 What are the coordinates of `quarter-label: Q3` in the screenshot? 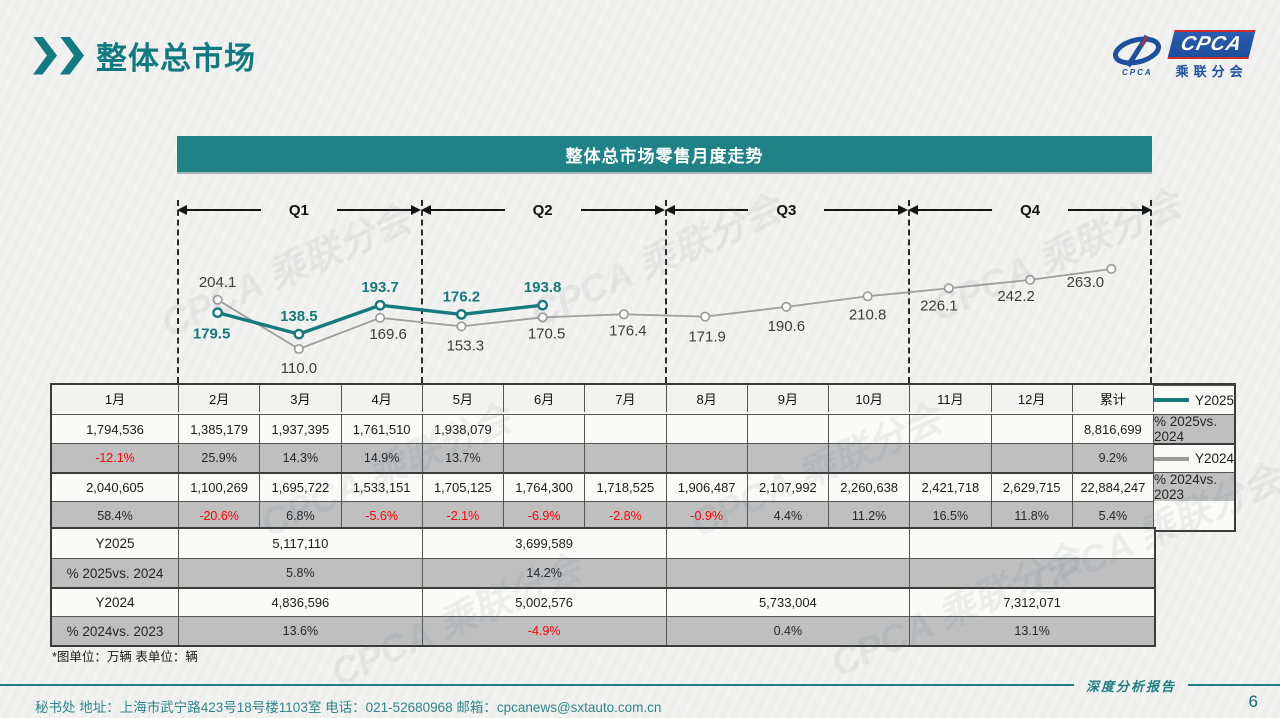 It's located at (786, 210).